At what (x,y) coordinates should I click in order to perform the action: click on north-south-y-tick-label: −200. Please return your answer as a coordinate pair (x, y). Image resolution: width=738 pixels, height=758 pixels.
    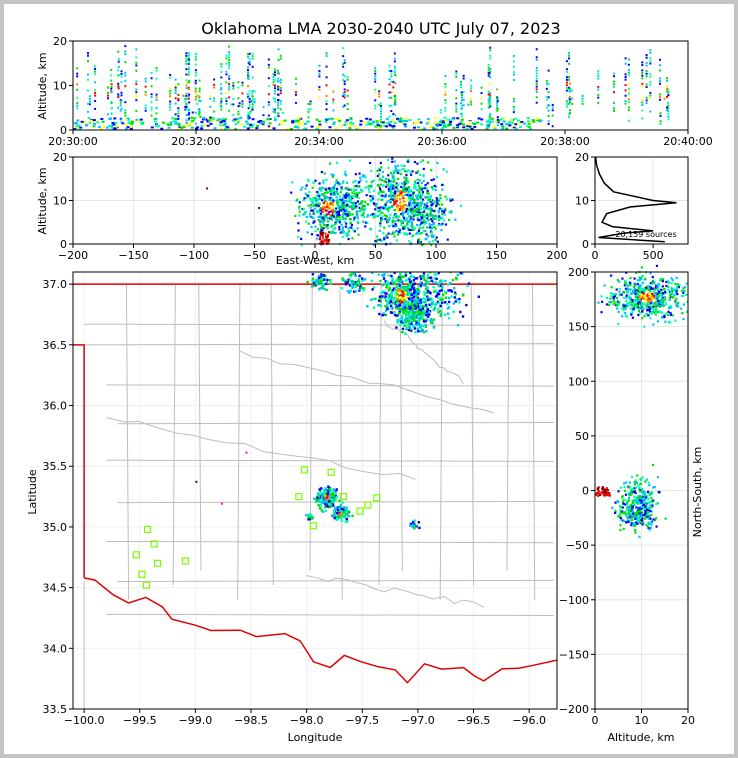
    Looking at the image, I should click on (574, 709).